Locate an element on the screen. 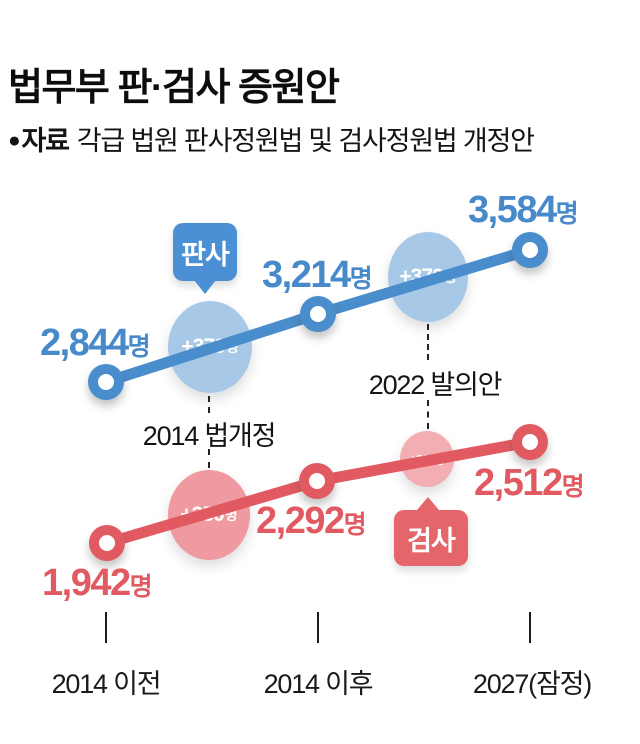  prosecutor-tag-pointer-icon is located at coordinates (428, 503).